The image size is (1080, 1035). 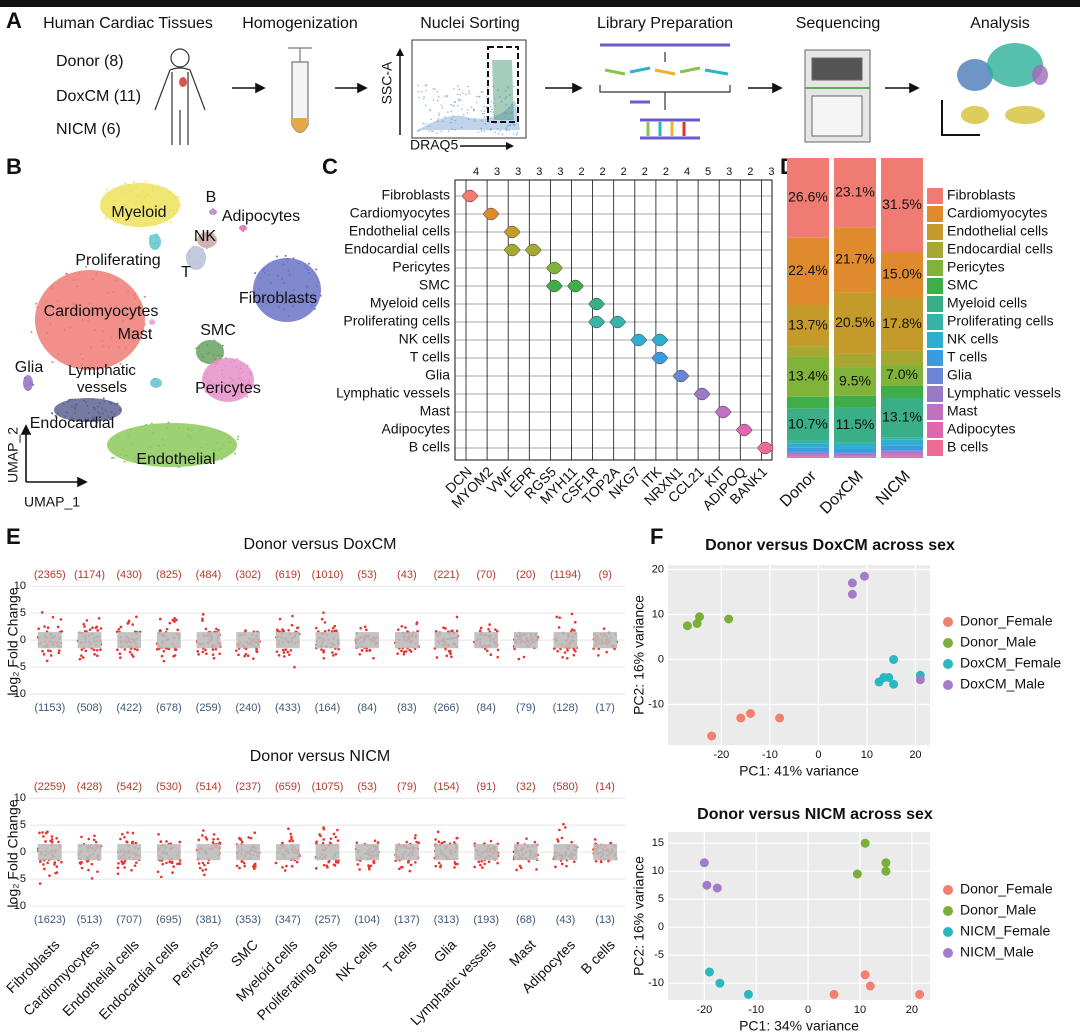 What do you see at coordinates (867, 755) in the screenshot?
I see `x-tick-label: 10` at bounding box center [867, 755].